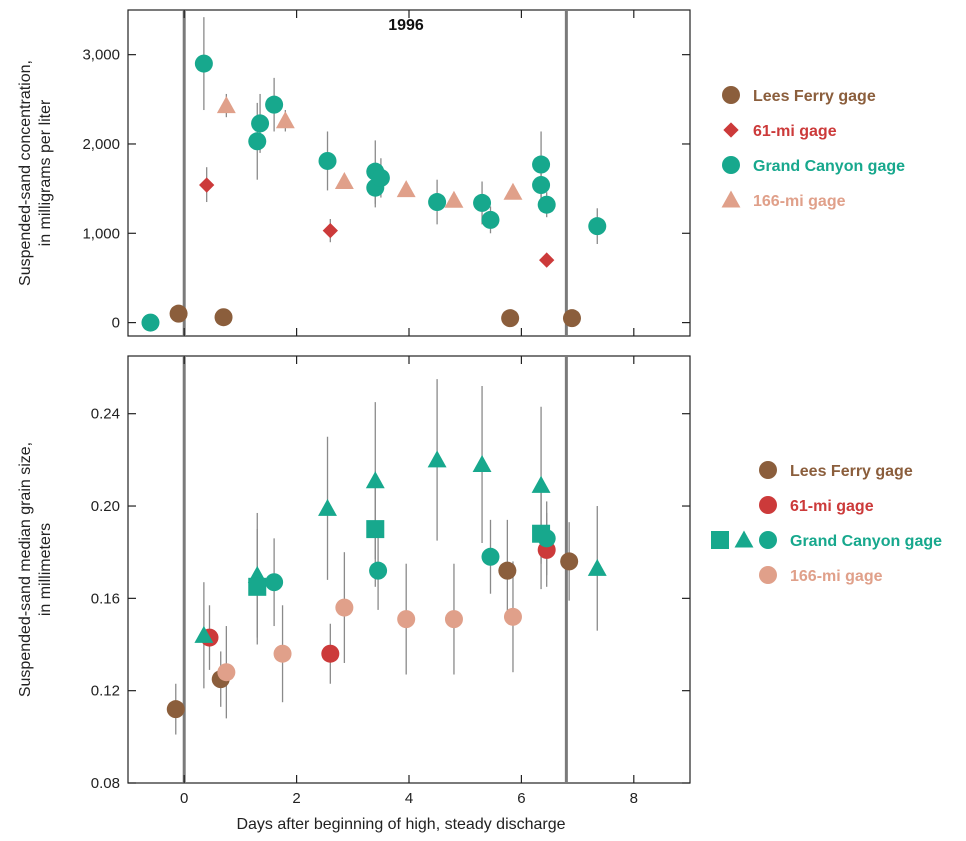  Describe the element at coordinates (634, 798) in the screenshot. I see `x-tick-label: 8` at that location.